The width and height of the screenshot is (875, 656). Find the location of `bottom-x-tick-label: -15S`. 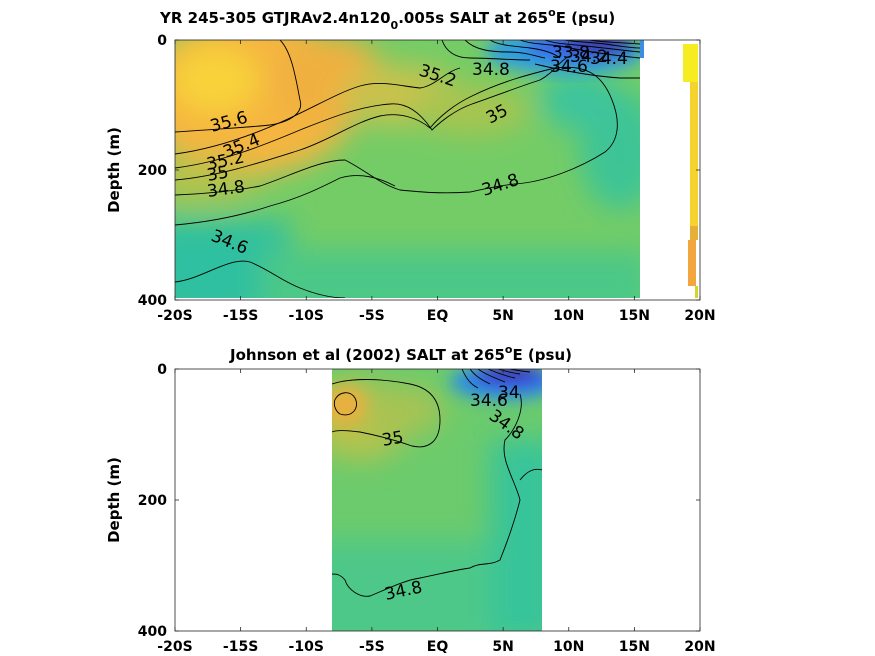

bottom-x-tick-label: -15S is located at coordinates (240, 647).